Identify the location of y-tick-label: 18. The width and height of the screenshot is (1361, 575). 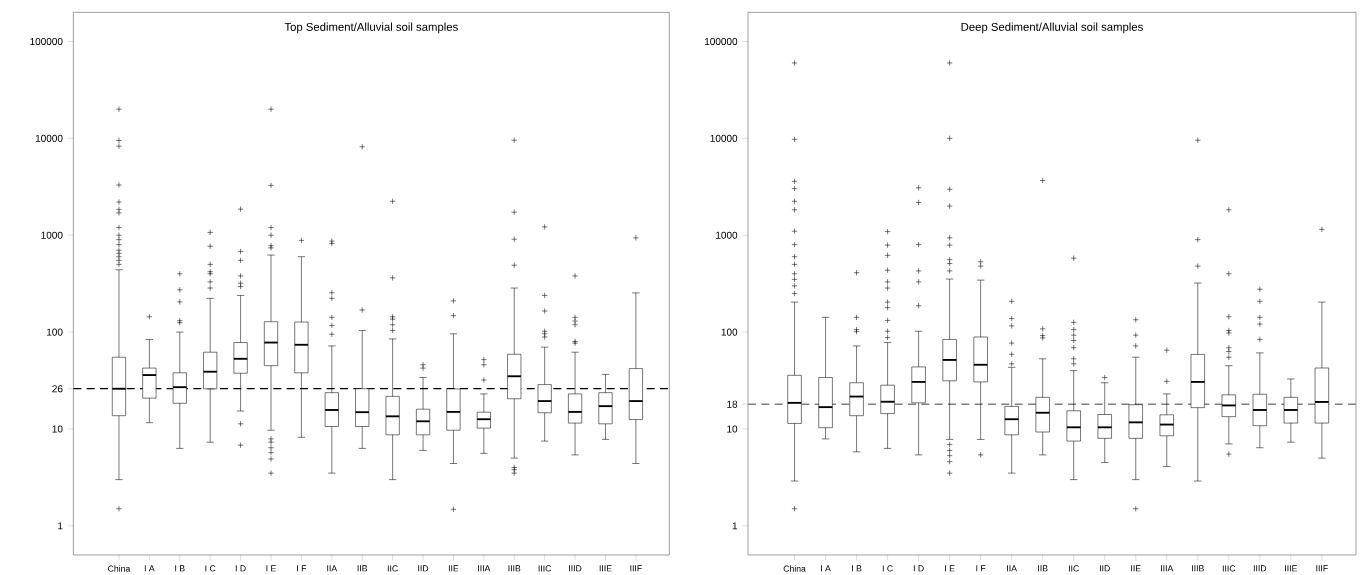
(732, 404).